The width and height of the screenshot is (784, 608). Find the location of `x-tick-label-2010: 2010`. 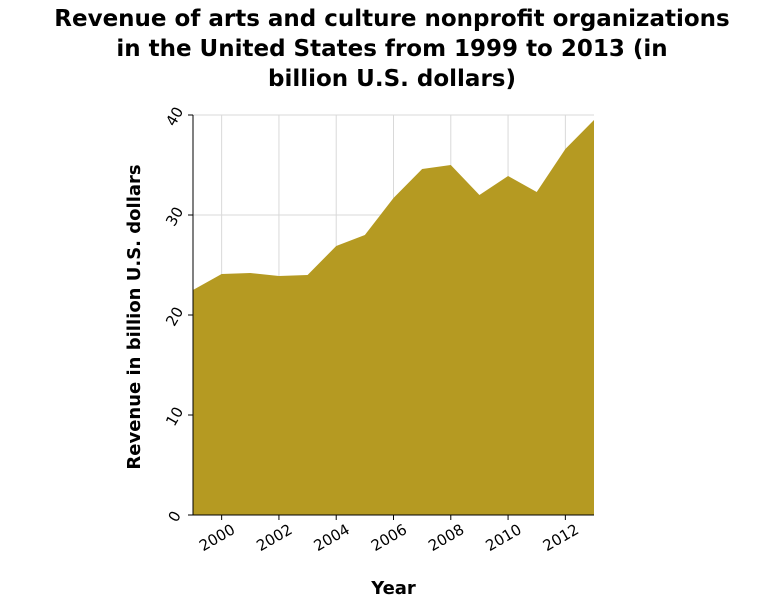

x-tick-label-2010: 2010 is located at coordinates (504, 537).